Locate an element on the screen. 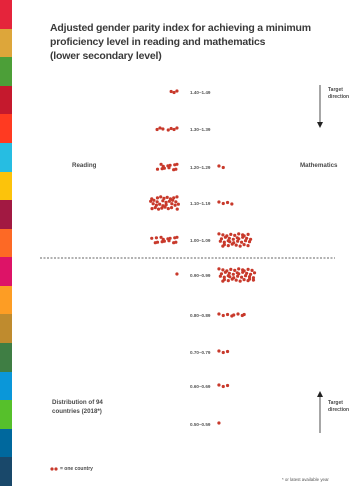 The width and height of the screenshot is (358, 486). bin-label: 0.50–0.59 is located at coordinates (200, 424).